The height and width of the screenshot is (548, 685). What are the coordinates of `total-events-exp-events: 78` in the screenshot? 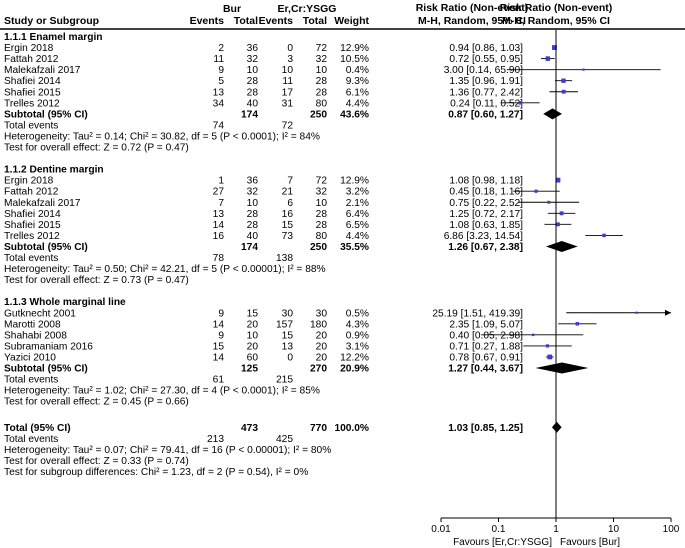 It's located at (219, 258).